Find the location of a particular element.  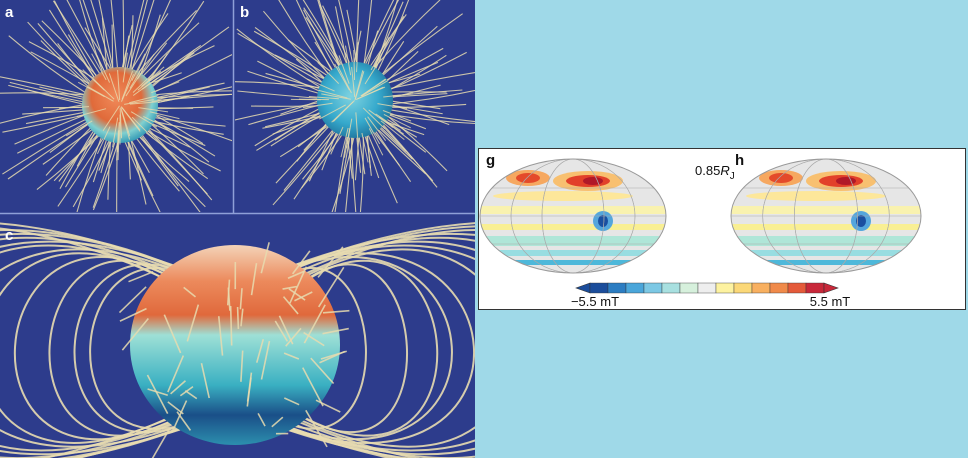

radius-subscript: J is located at coordinates (732, 176).